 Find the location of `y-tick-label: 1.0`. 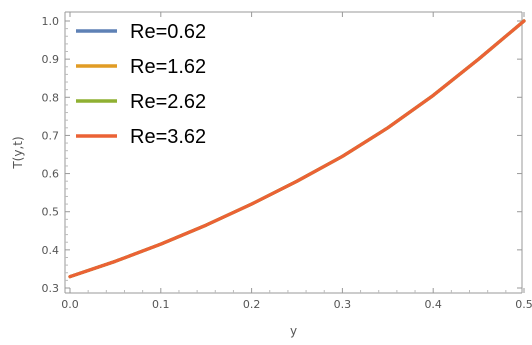

y-tick-label: 1.0 is located at coordinates (51, 21).